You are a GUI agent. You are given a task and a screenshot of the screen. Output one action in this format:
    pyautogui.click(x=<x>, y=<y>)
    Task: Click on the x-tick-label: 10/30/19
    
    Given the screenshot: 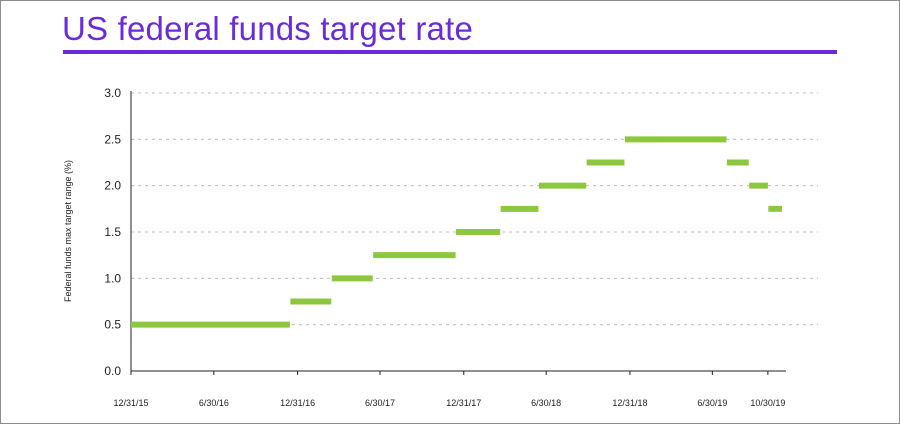 What is the action you would take?
    pyautogui.click(x=767, y=403)
    